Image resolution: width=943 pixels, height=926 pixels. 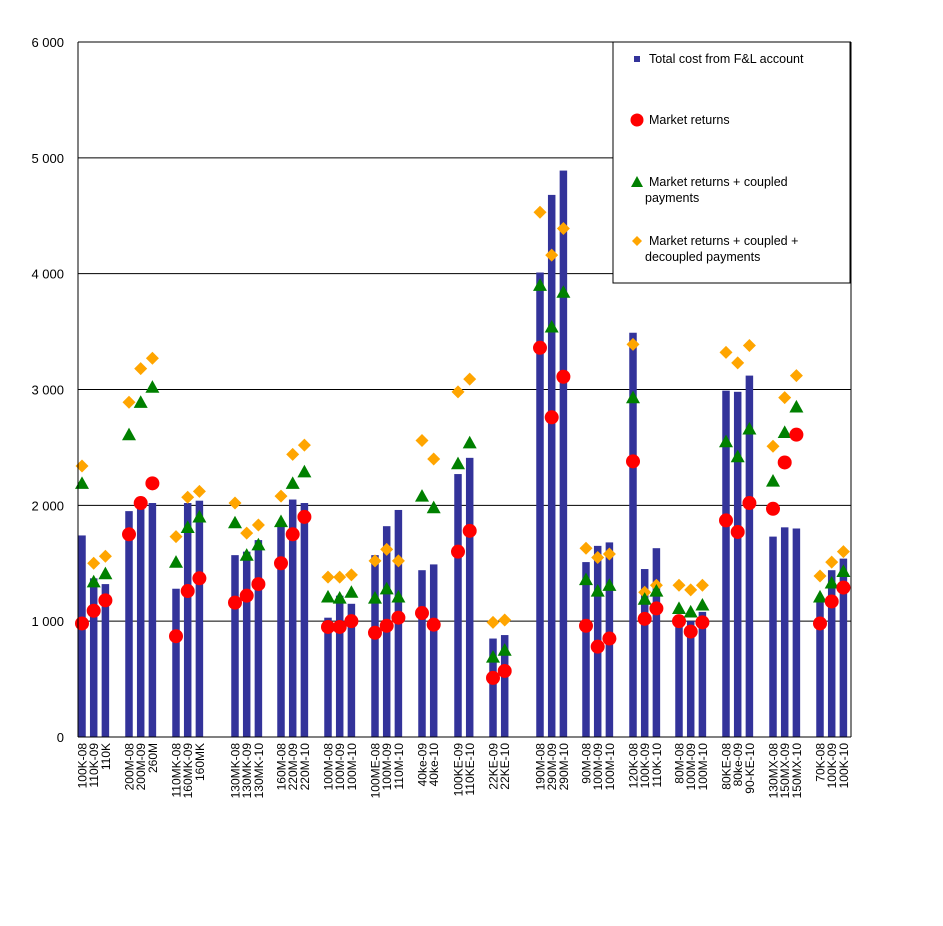 What do you see at coordinates (130, 767) in the screenshot?
I see `x-tick-label: 200M-08` at bounding box center [130, 767].